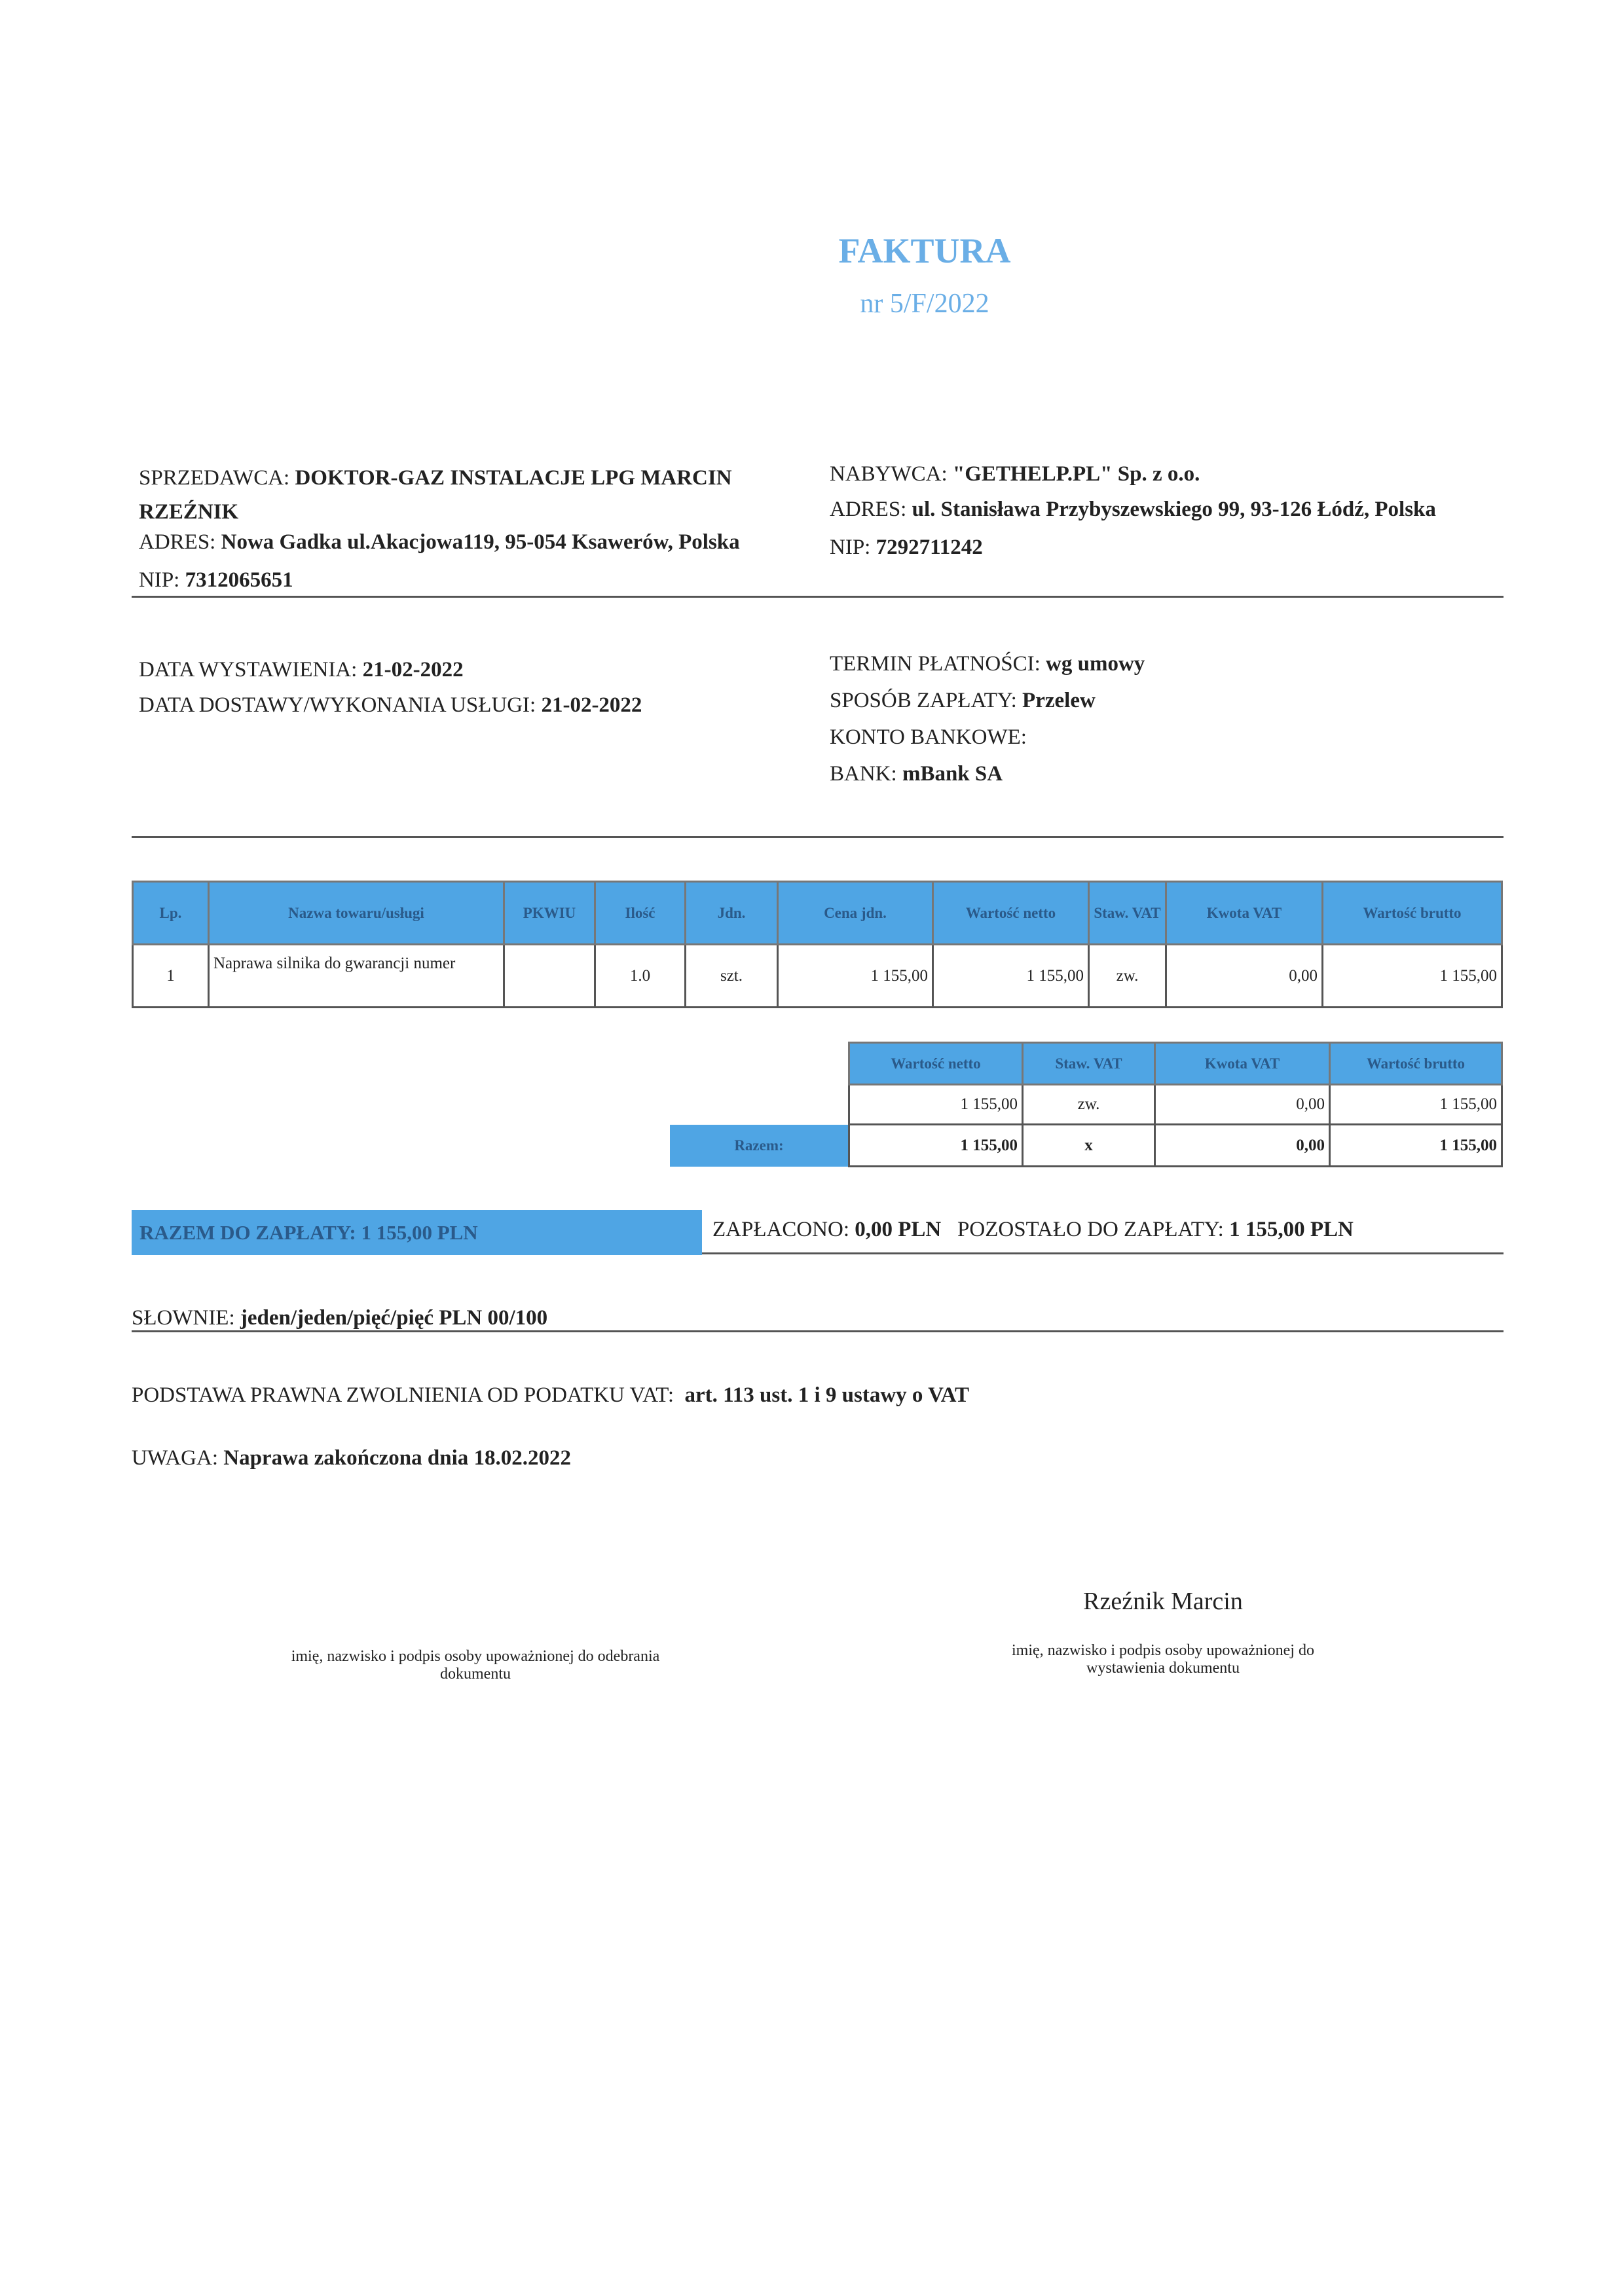 The height and width of the screenshot is (2296, 1624). I want to click on seller-name: DOKTOR-GAZ INSTALACJE LPG MARCIN, so click(513, 478).